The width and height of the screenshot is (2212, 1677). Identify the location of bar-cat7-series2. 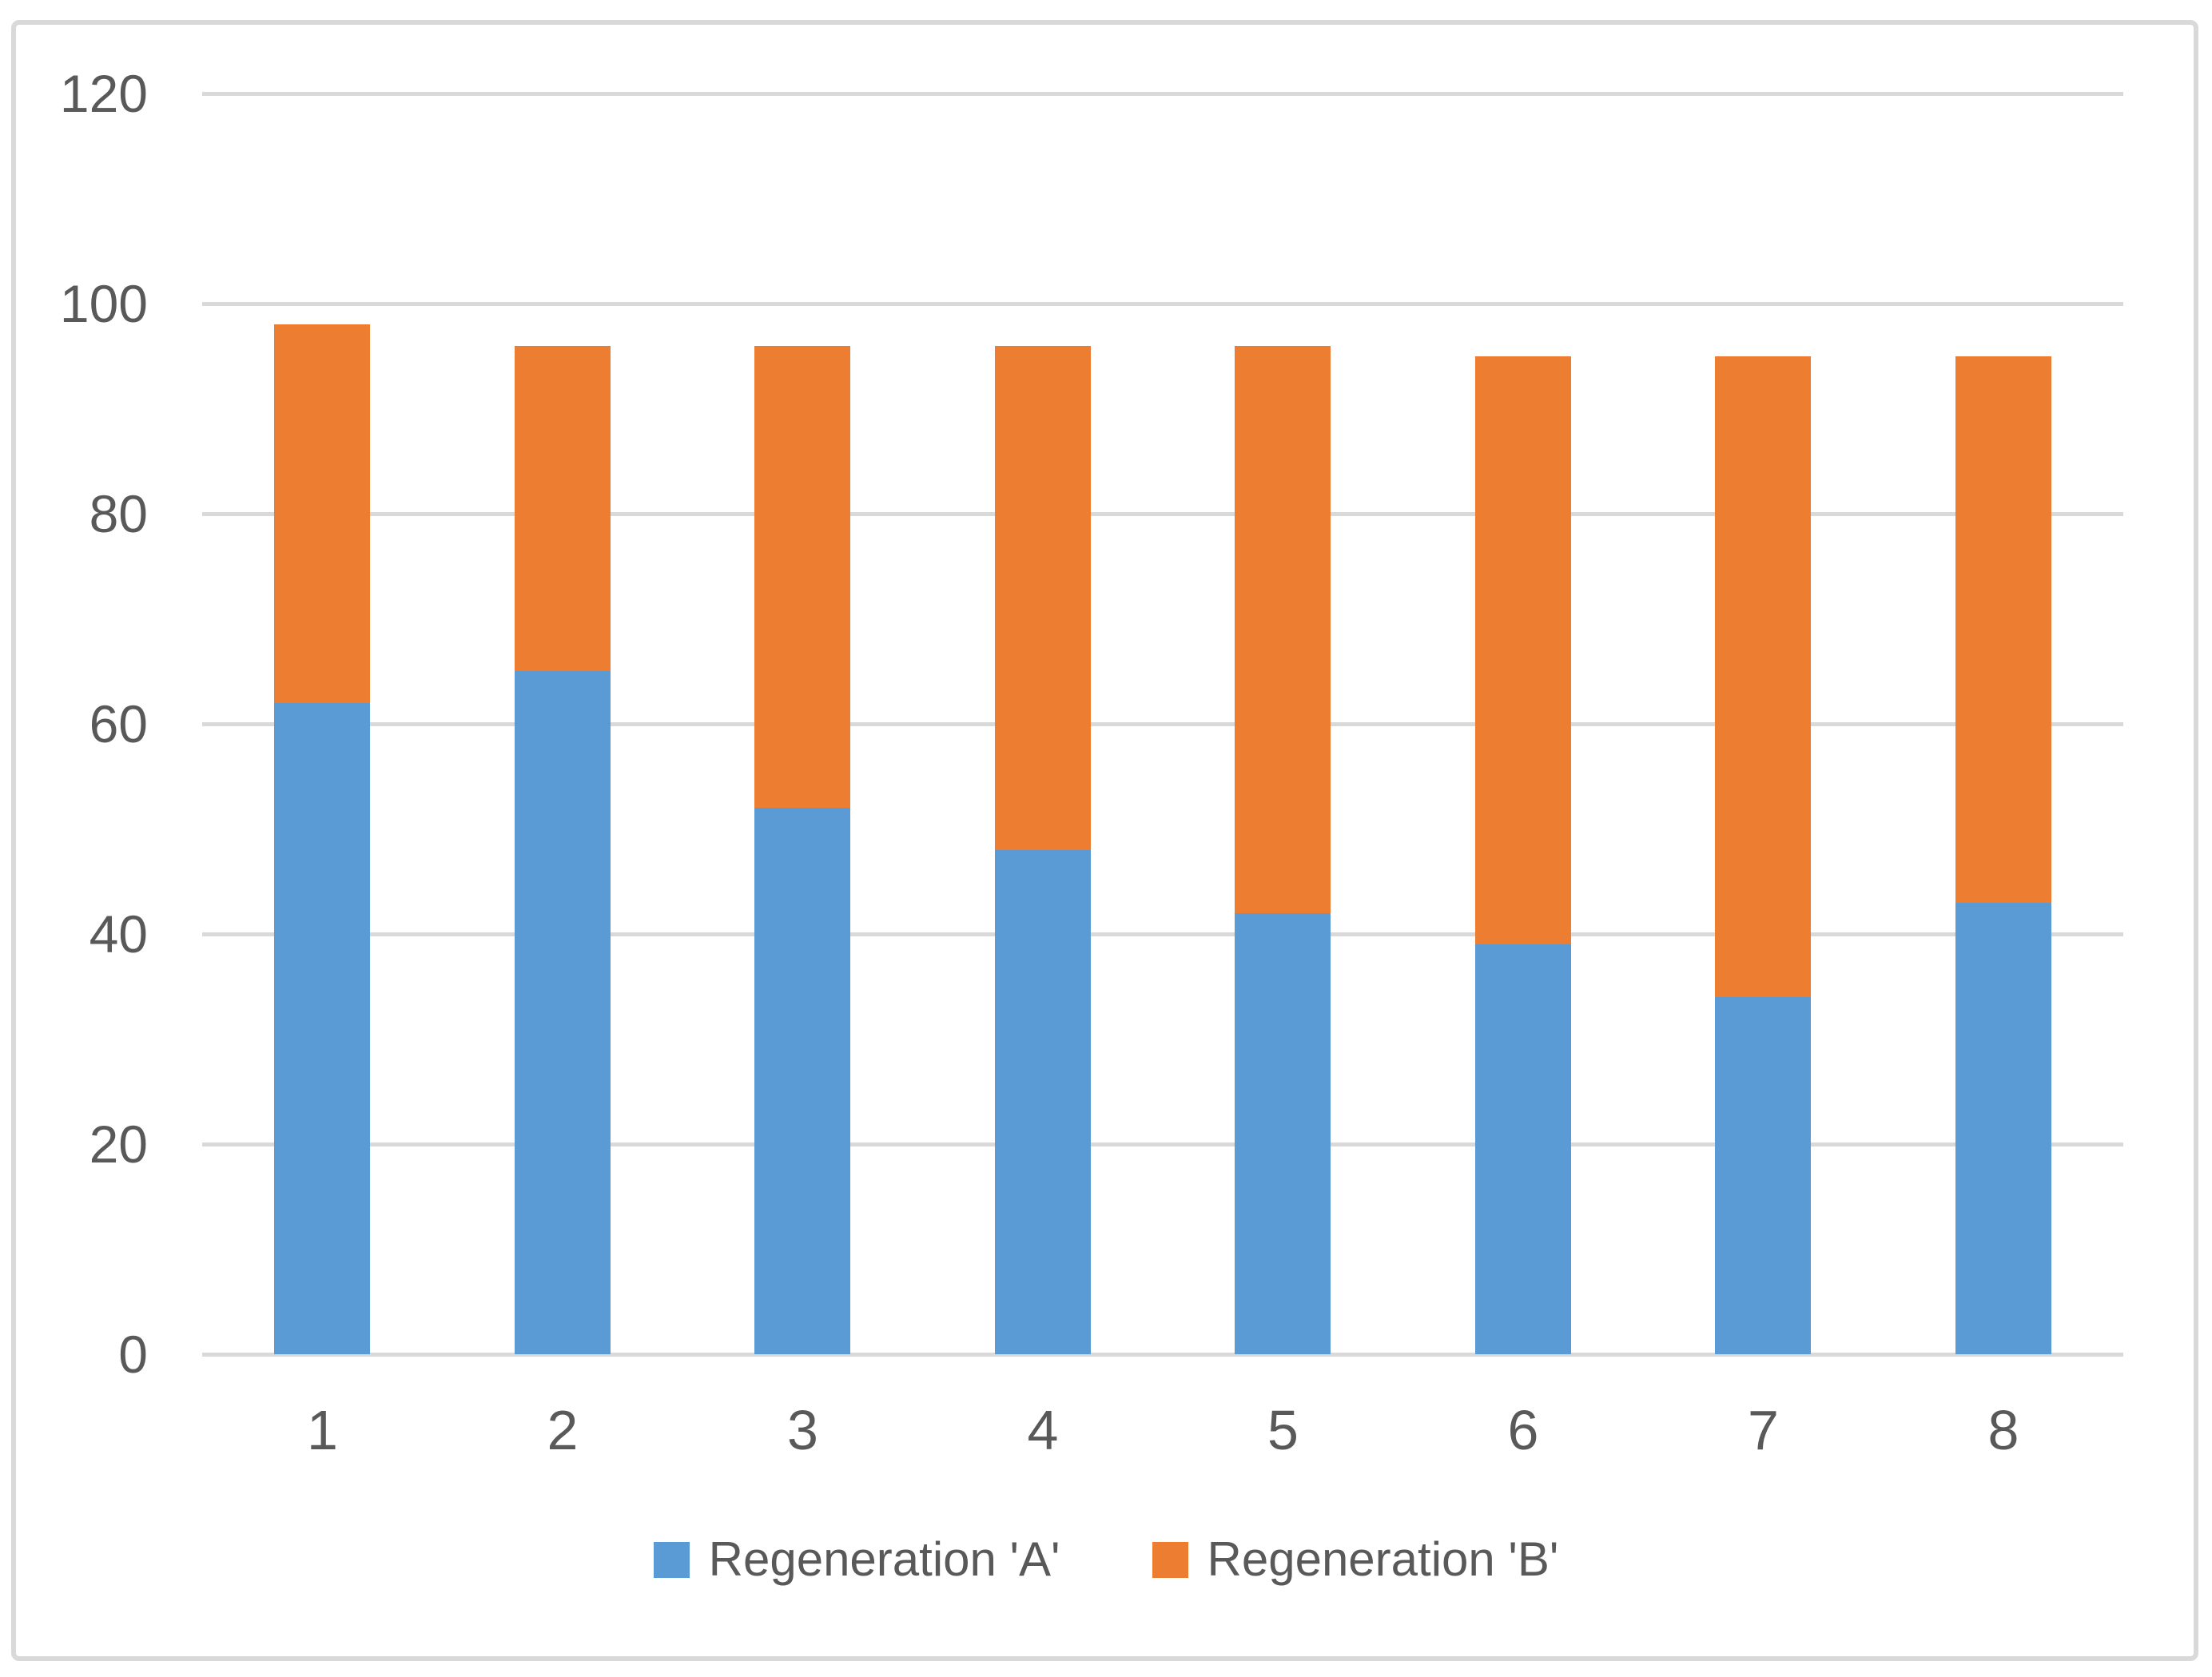
(1763, 677).